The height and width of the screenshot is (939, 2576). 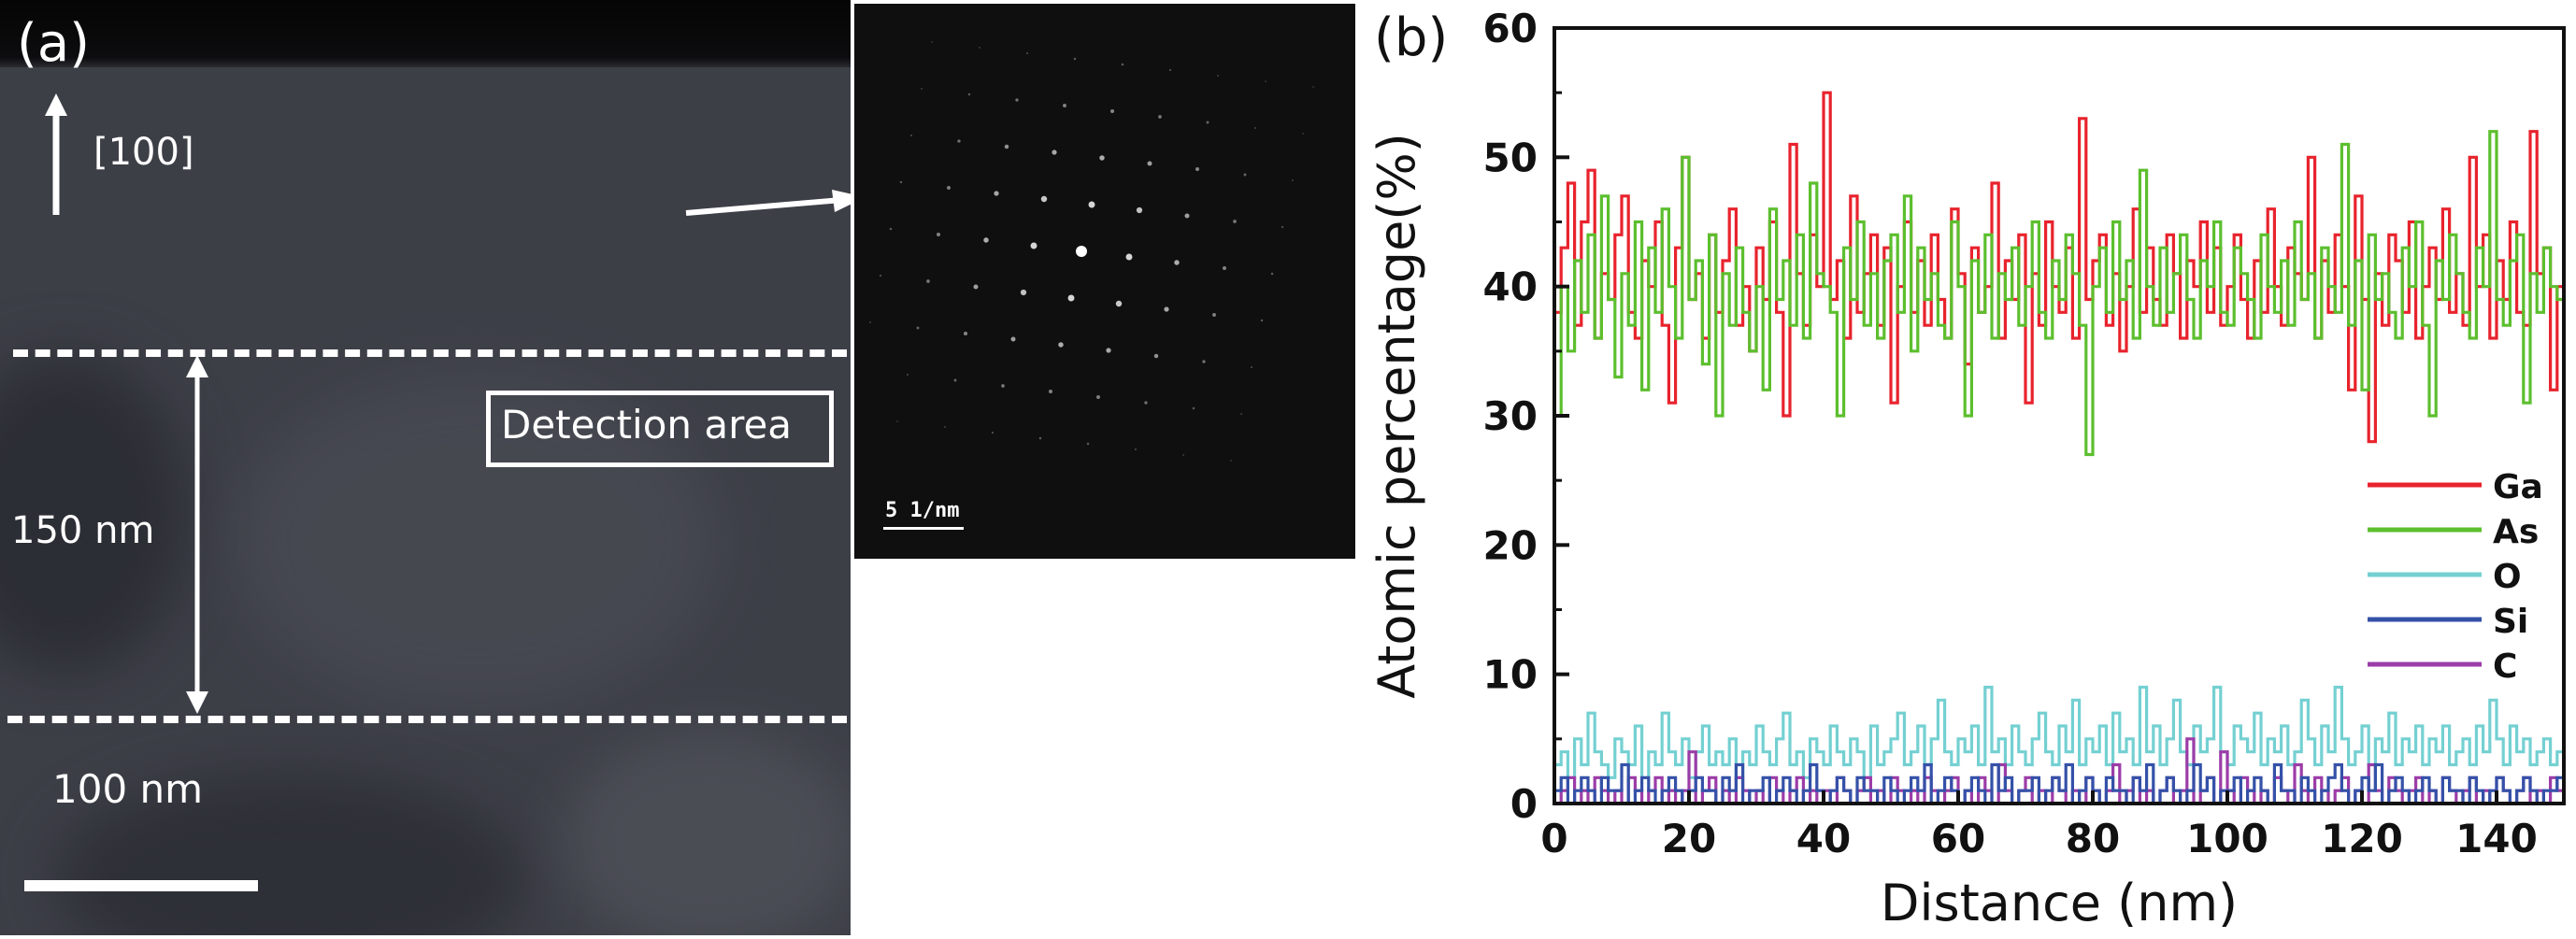 I want to click on inset-scalebar-label: 5 1/nm, so click(x=922, y=510).